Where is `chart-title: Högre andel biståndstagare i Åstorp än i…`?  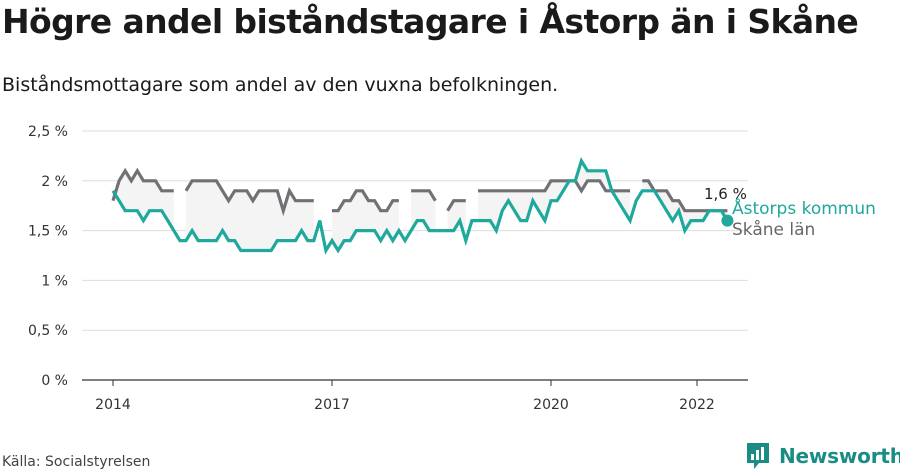
chart-title: Högre andel biståndstagare i Åstorp än i… is located at coordinates (430, 21).